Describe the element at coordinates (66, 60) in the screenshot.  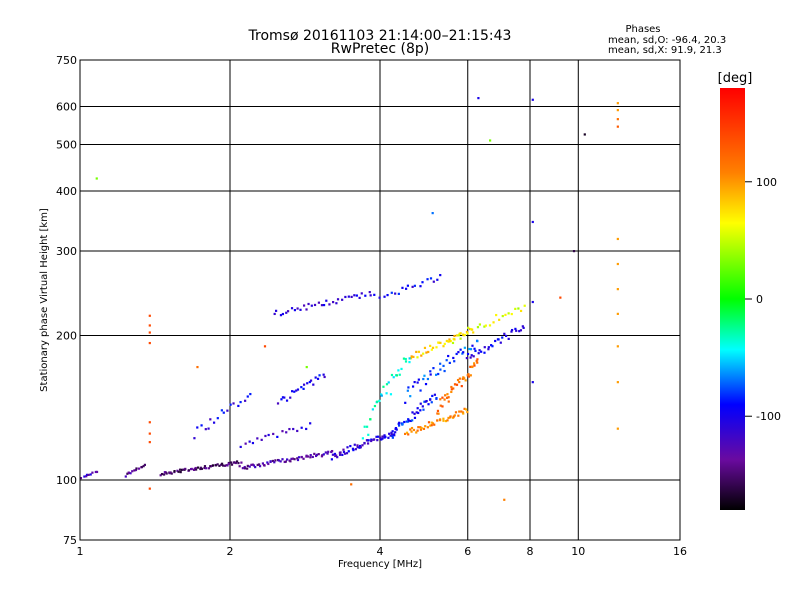
I see `y-tick-label: 750` at that location.